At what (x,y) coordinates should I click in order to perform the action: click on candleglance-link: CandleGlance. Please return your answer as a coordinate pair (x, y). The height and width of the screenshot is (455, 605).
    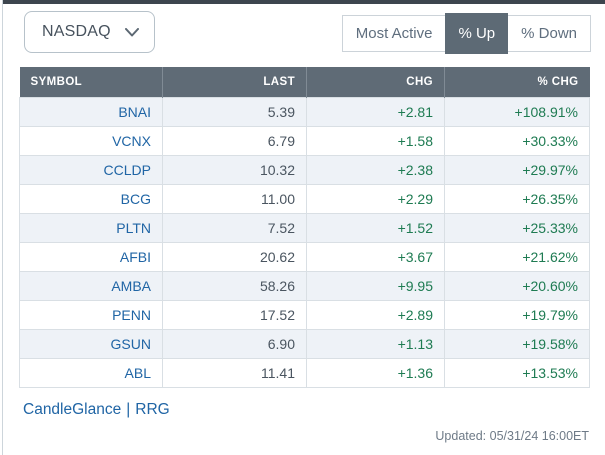
    Looking at the image, I should click on (72, 409).